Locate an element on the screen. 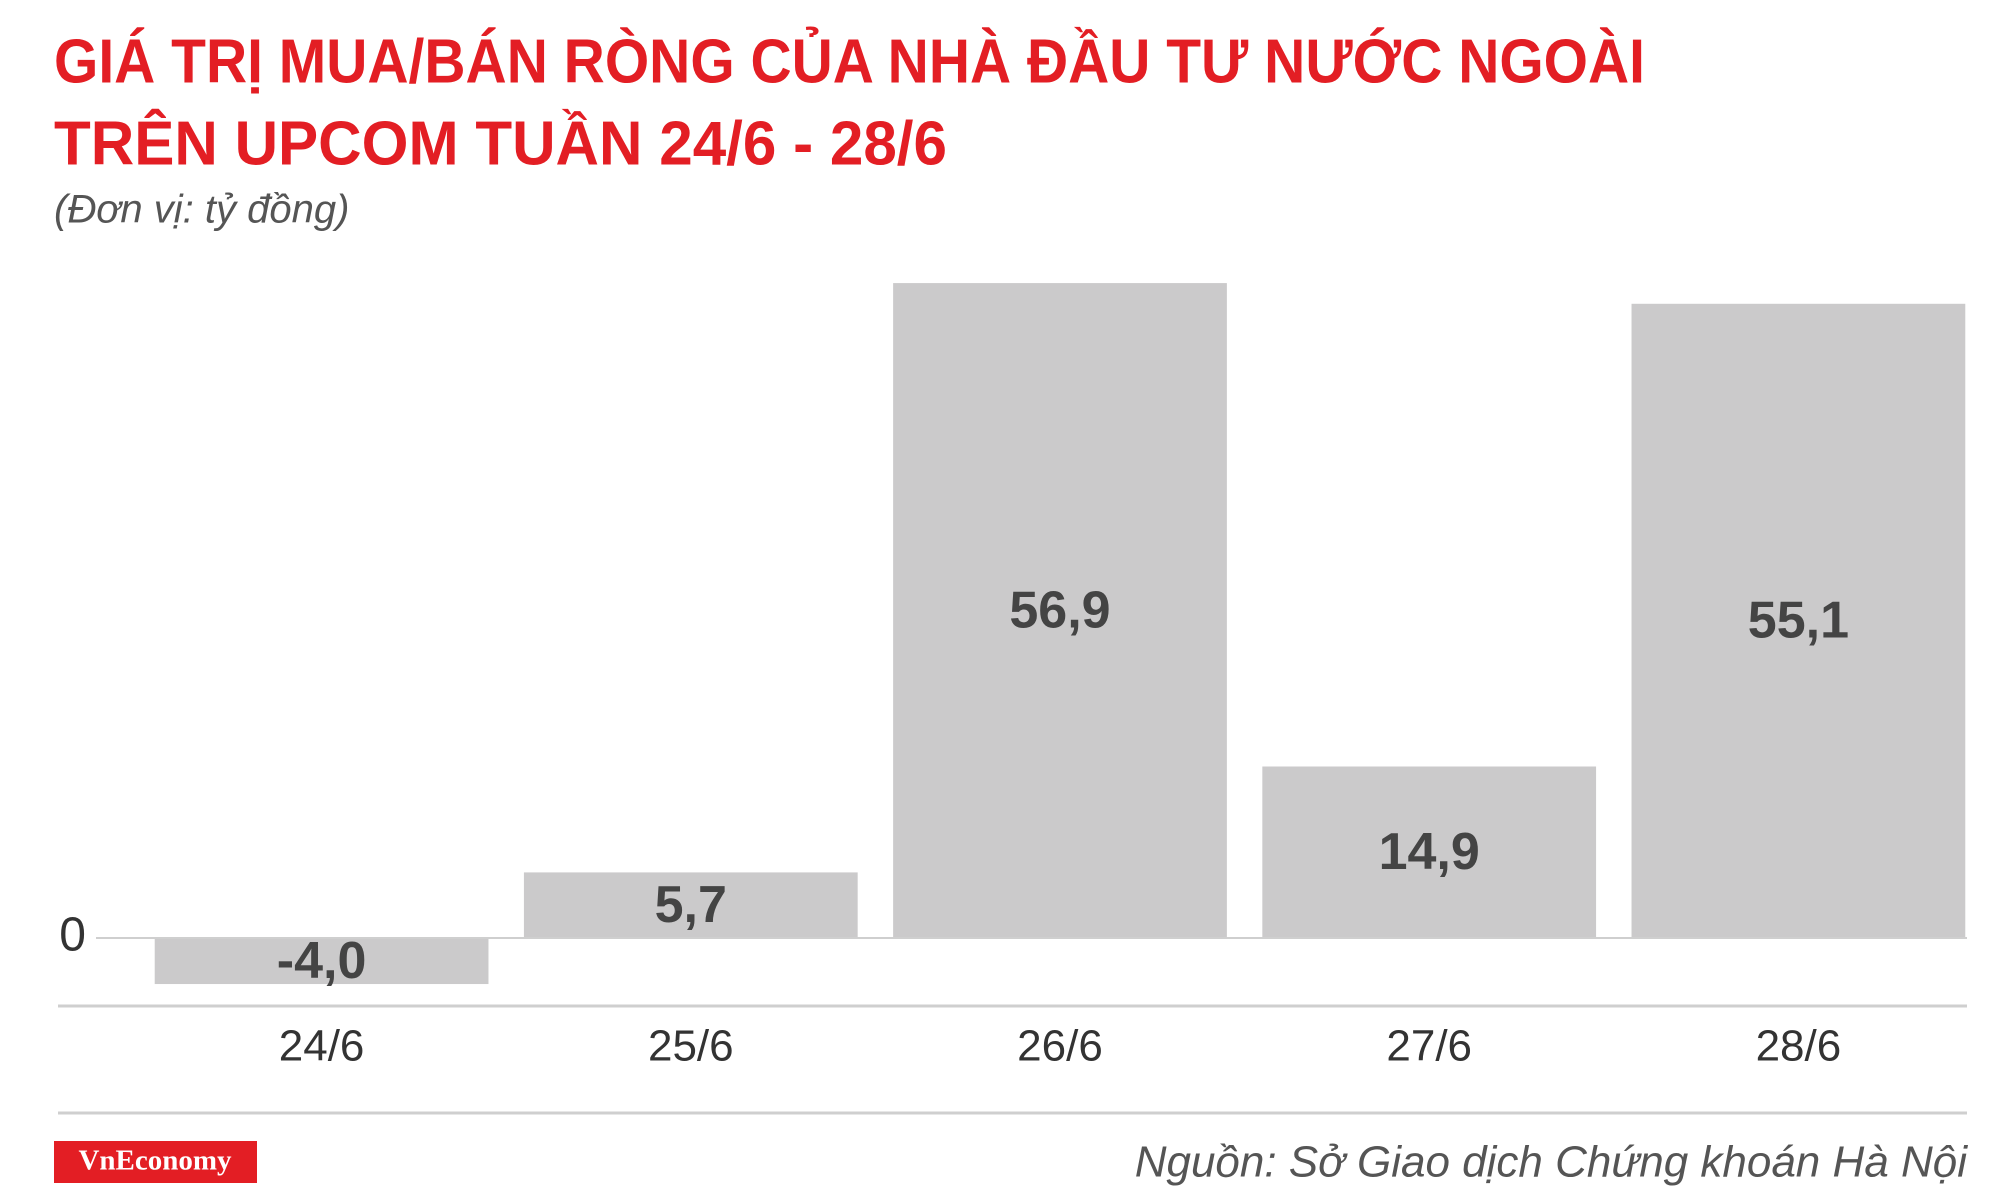 The image size is (2000, 1194). y-tick-label: 0 is located at coordinates (72, 935).